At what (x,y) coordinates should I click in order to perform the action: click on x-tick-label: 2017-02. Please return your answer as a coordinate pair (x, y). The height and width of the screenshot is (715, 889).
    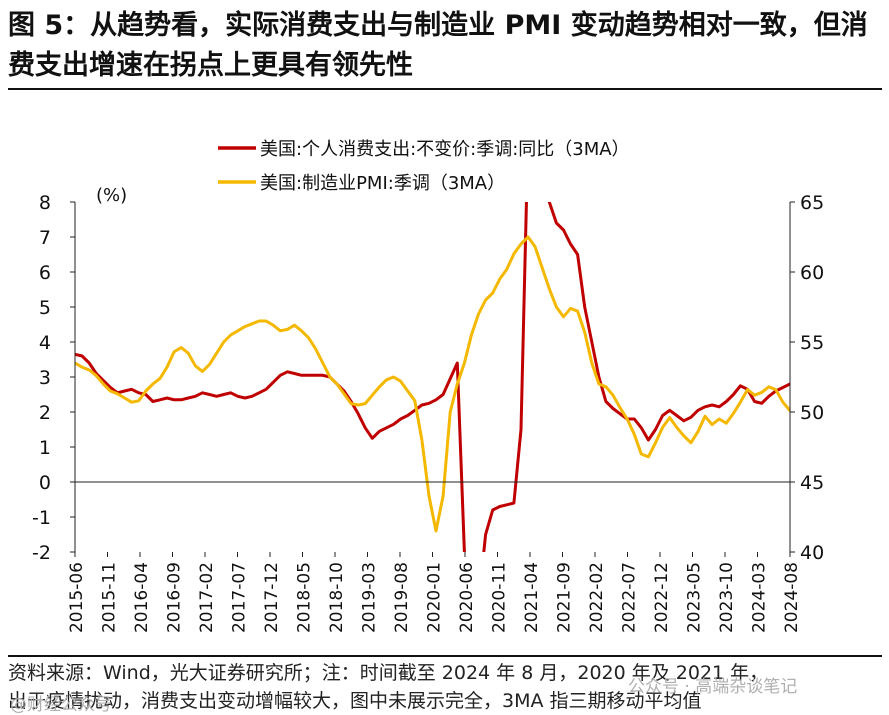
    Looking at the image, I should click on (207, 597).